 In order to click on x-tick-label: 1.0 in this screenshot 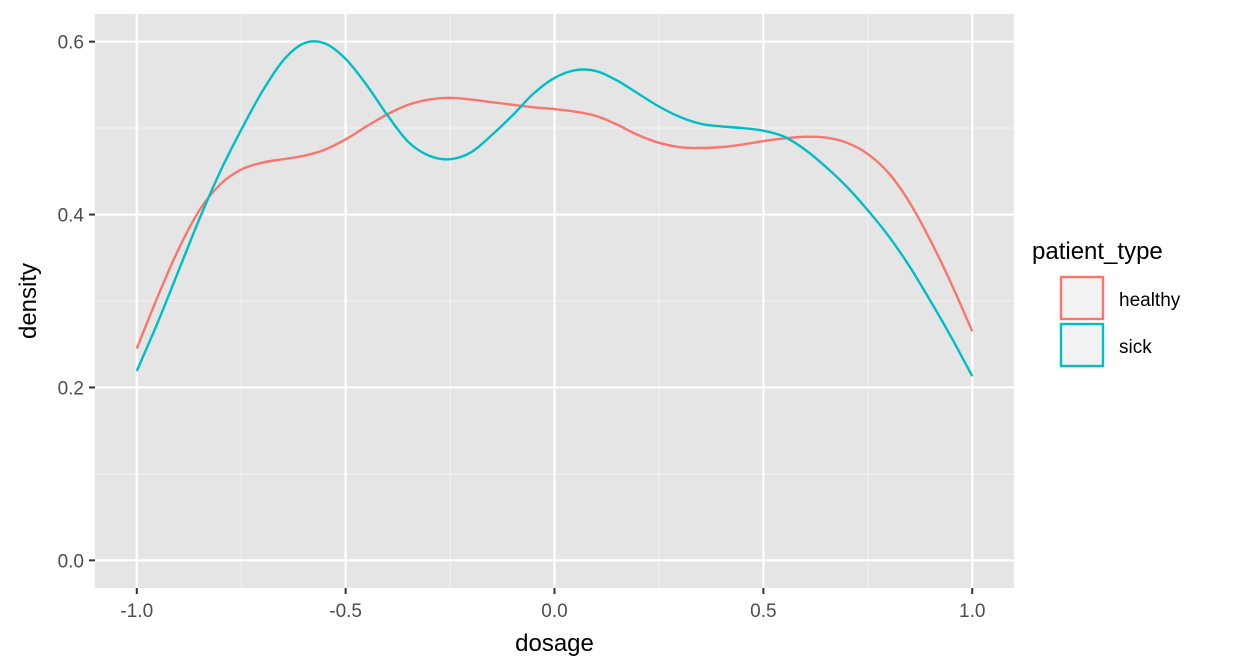, I will do `click(972, 611)`.